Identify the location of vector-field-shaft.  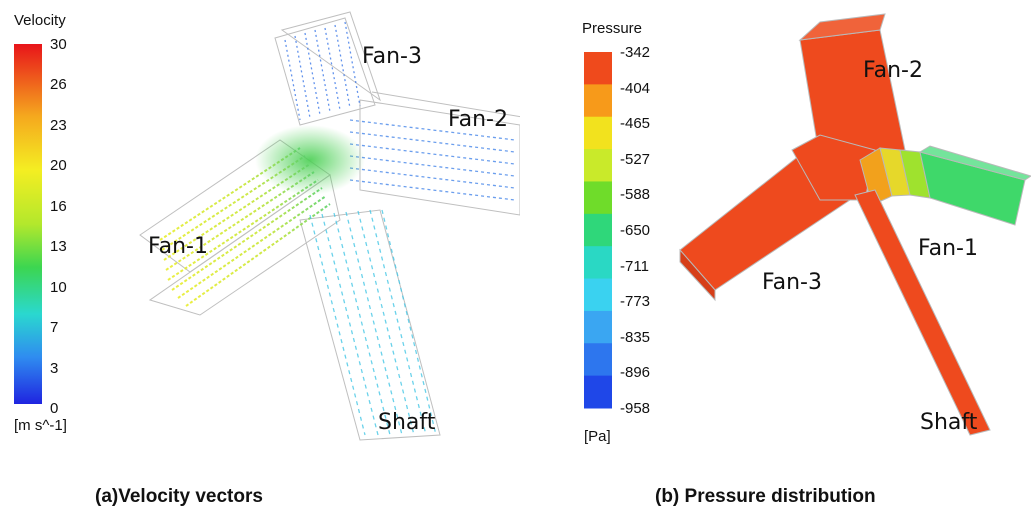
(373, 322).